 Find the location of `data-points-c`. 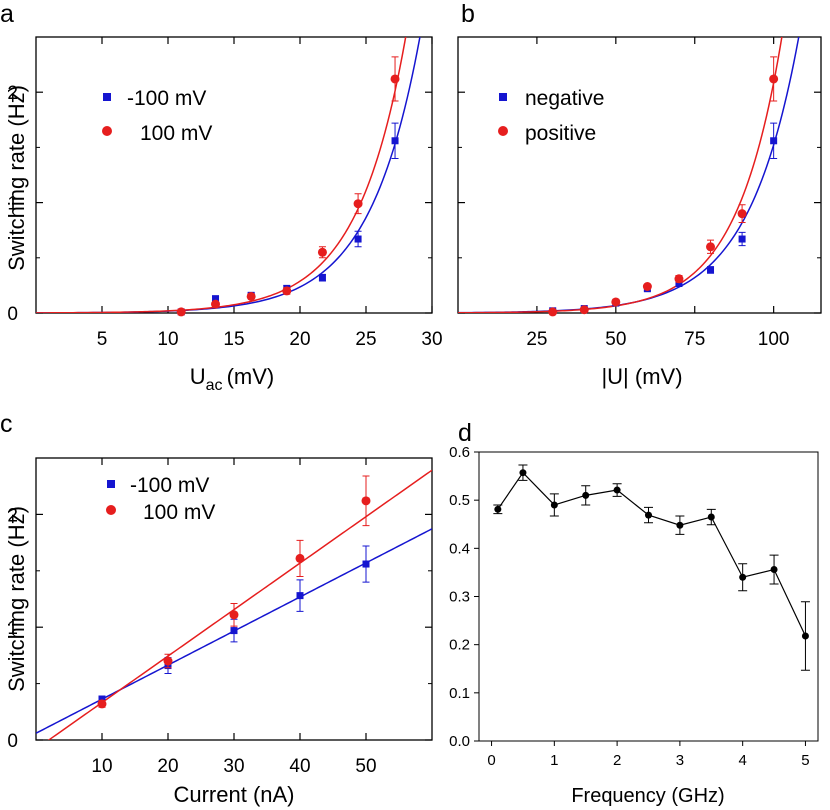

data-points-c is located at coordinates (234, 592).